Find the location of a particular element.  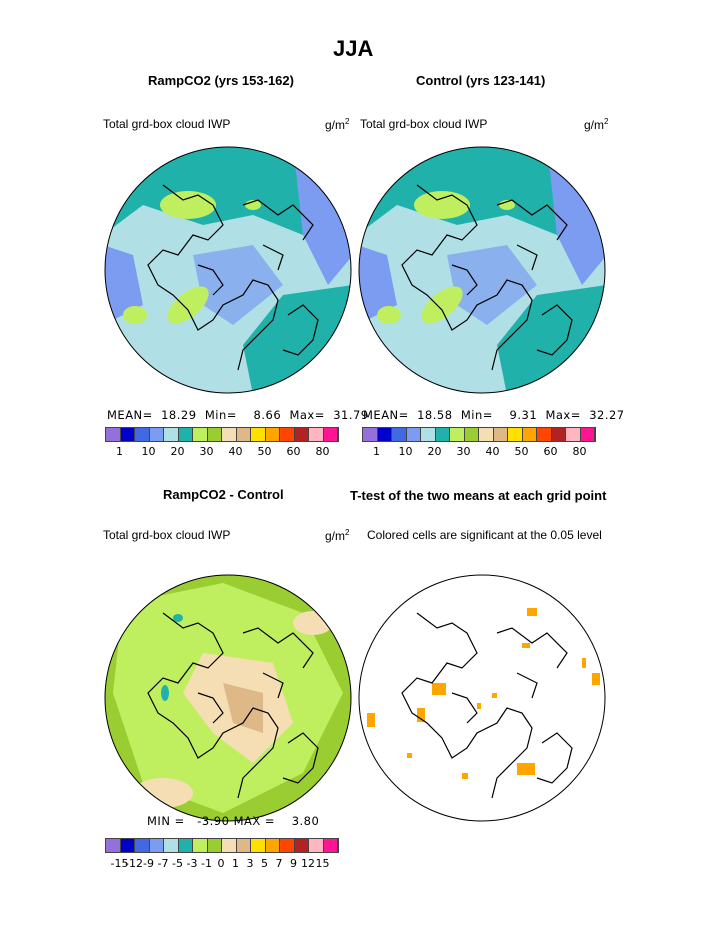

diff-stats: MIN = -3.90 MAX = 3.80 is located at coordinates (233, 821).